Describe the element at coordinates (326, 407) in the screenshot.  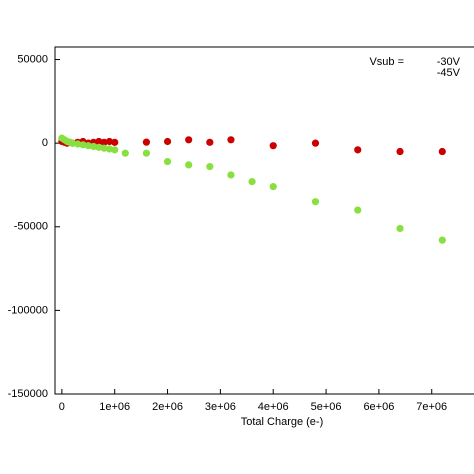
I see `x-tick-label: 5e+06` at that location.